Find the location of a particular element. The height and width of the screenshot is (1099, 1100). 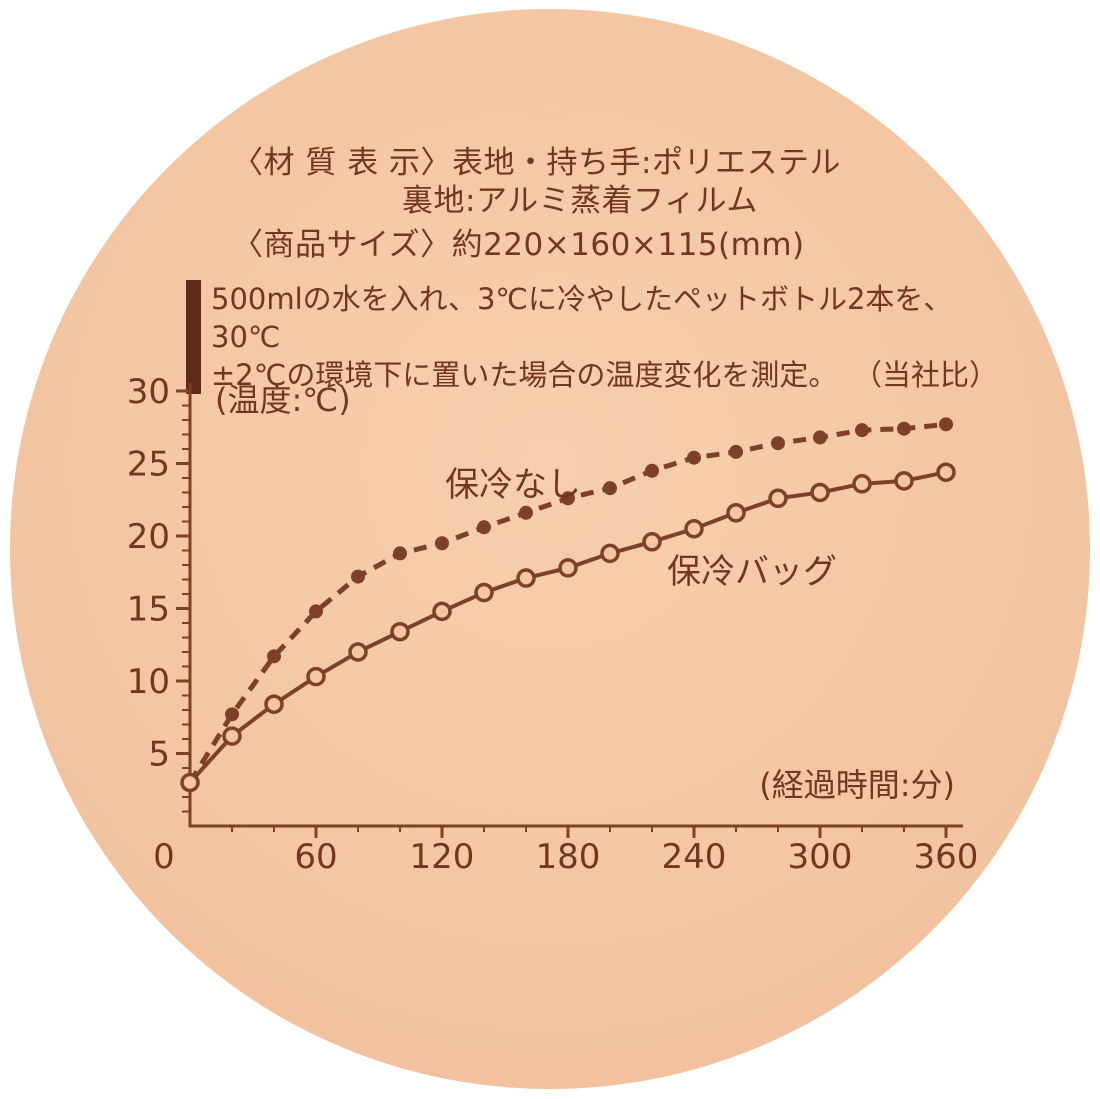

series-label-2: 保冷バッグ is located at coordinates (752, 572).